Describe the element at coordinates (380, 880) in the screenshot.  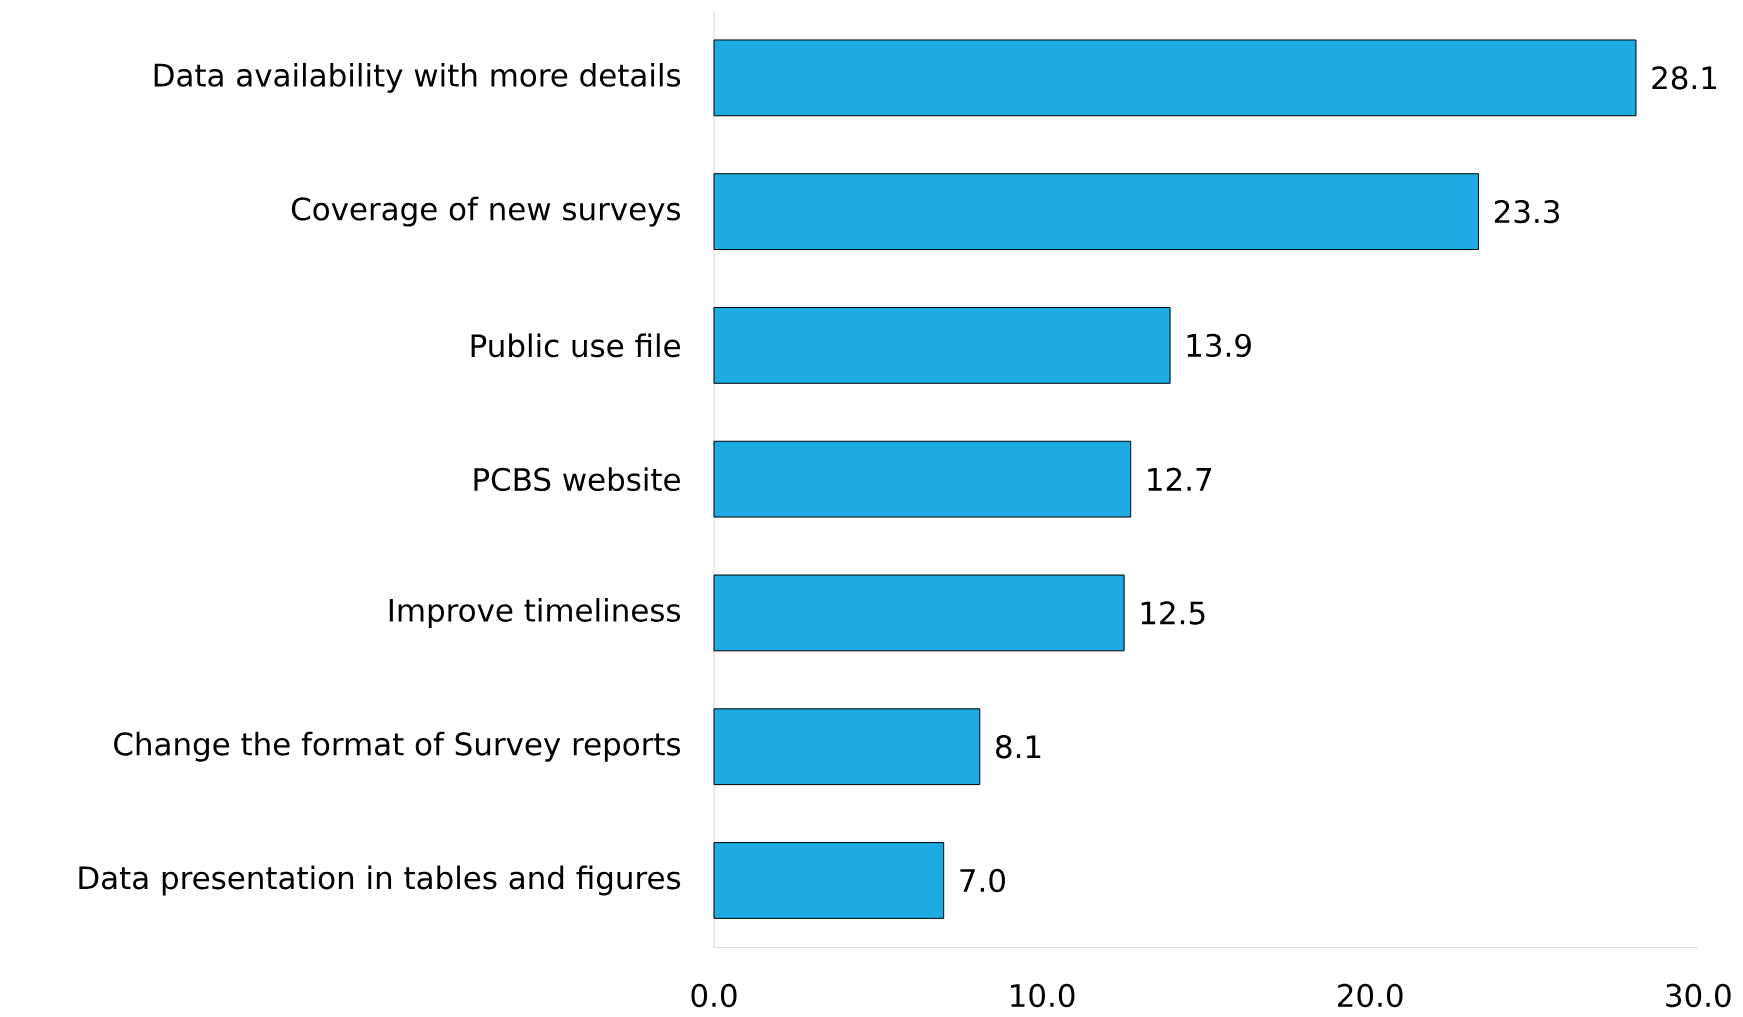
I see `y-tick-label: Data presentation in tables and figures` at that location.